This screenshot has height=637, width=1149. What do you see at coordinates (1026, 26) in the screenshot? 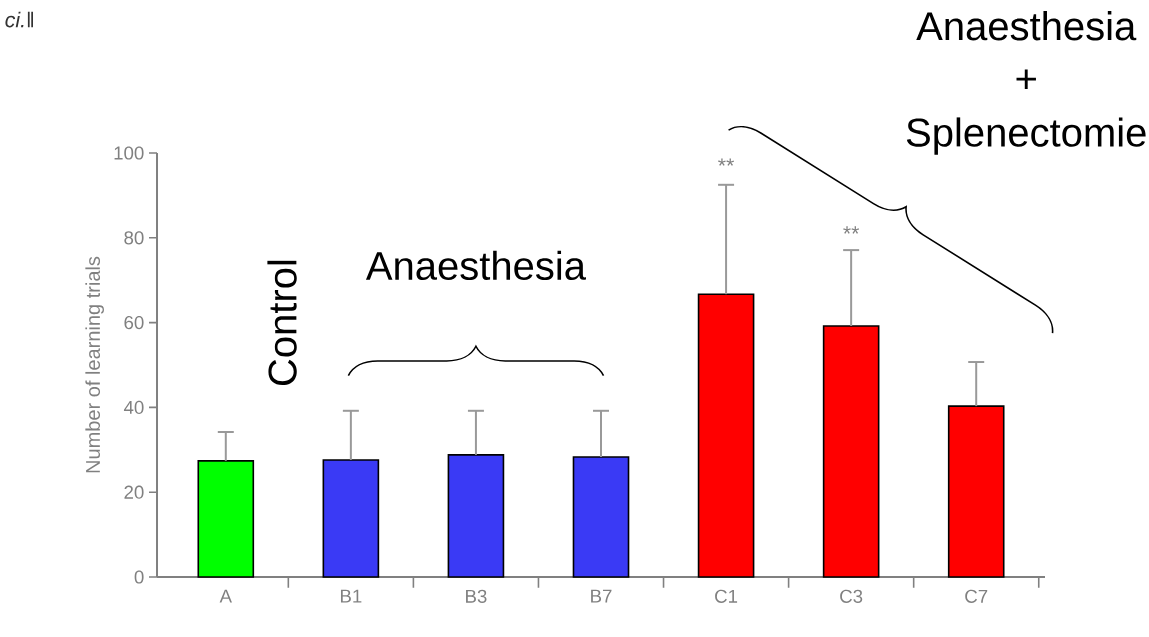
I see `text: Anaesthesia` at bounding box center [1026, 26].